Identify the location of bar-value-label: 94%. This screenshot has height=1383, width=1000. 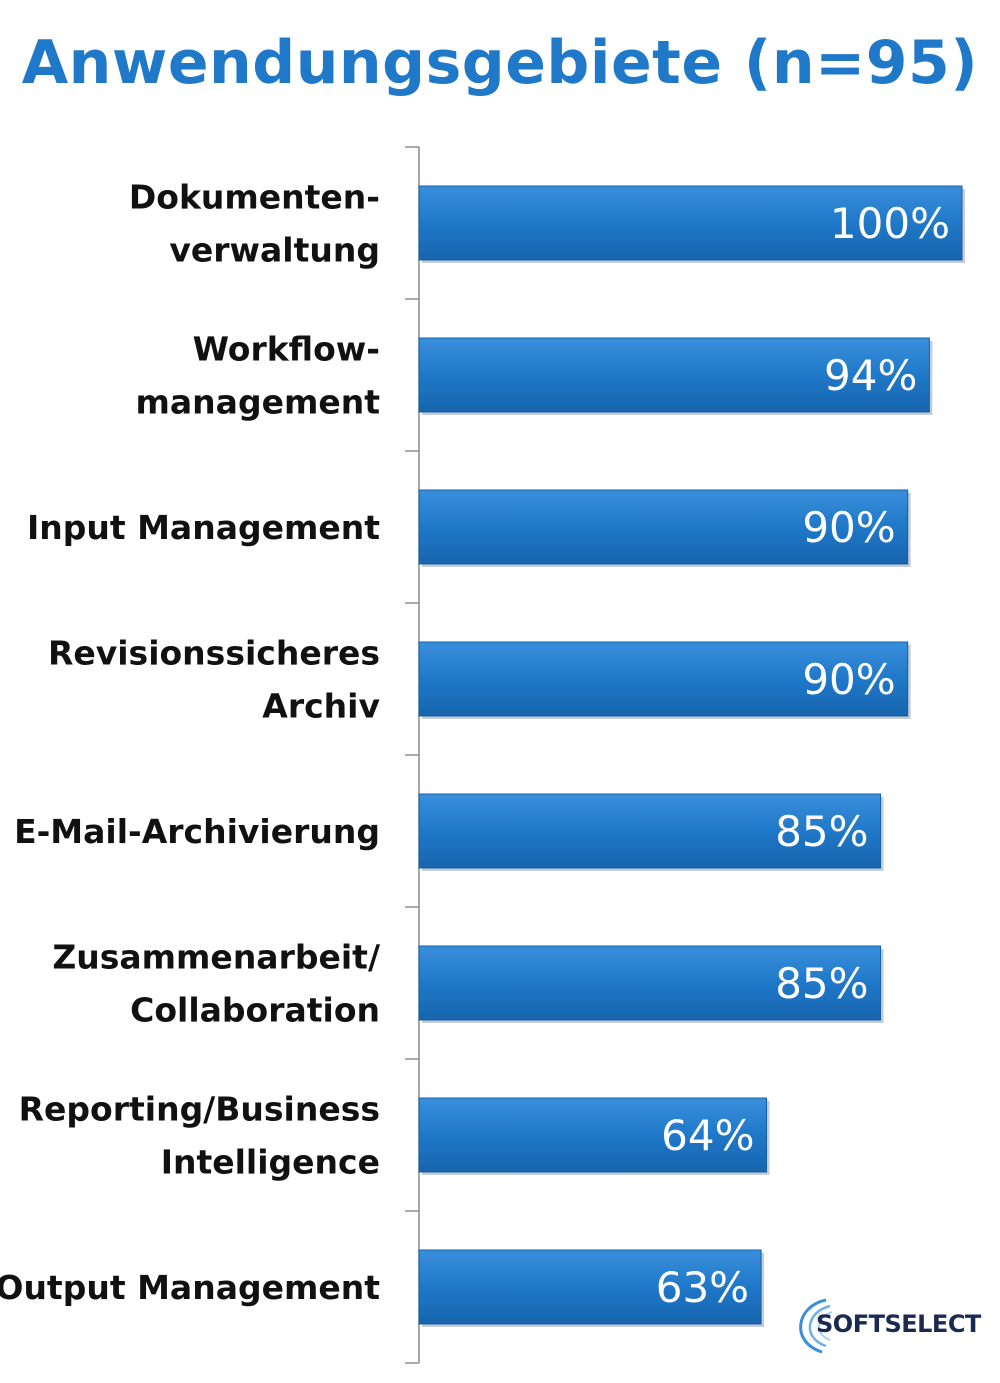
(870, 375).